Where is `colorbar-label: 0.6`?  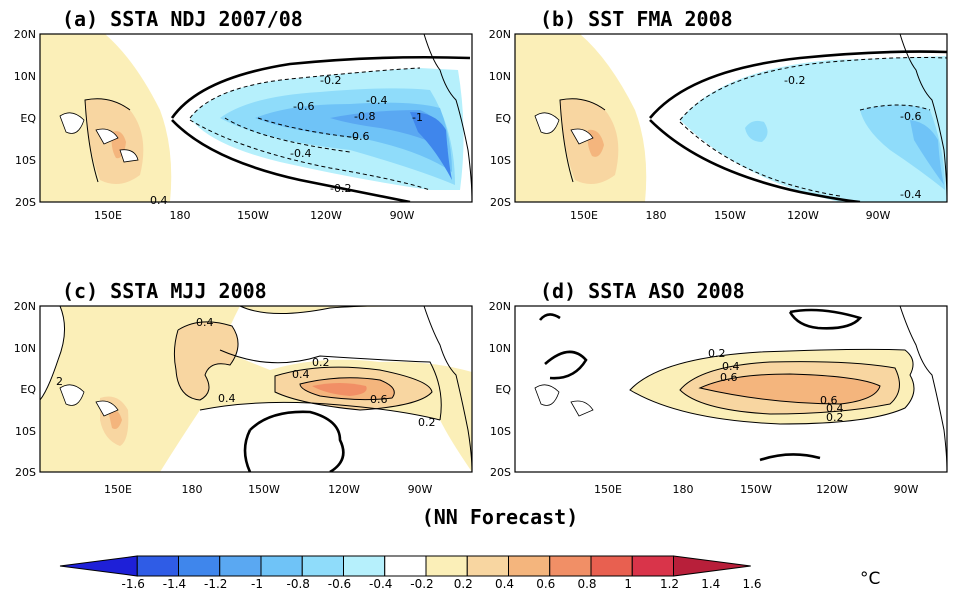
colorbar-label: 0.6 is located at coordinates (545, 584).